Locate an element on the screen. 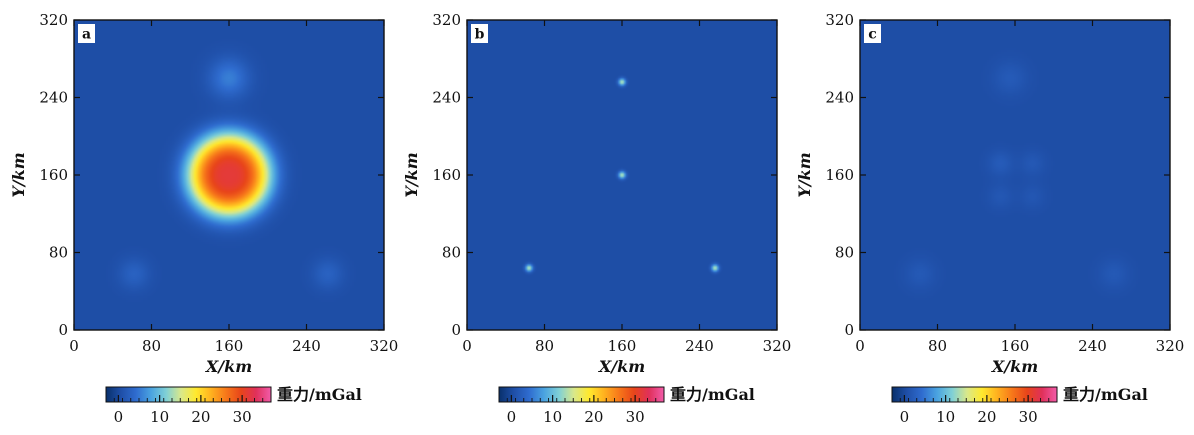 The image size is (1194, 435). panel-label: a is located at coordinates (86, 35).